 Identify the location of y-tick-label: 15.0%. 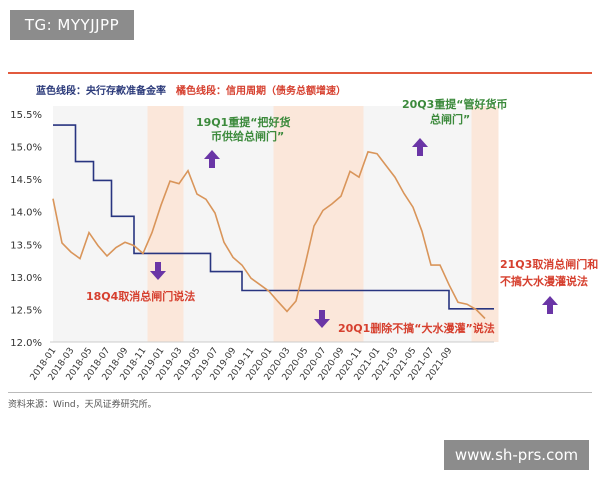
(26, 148).